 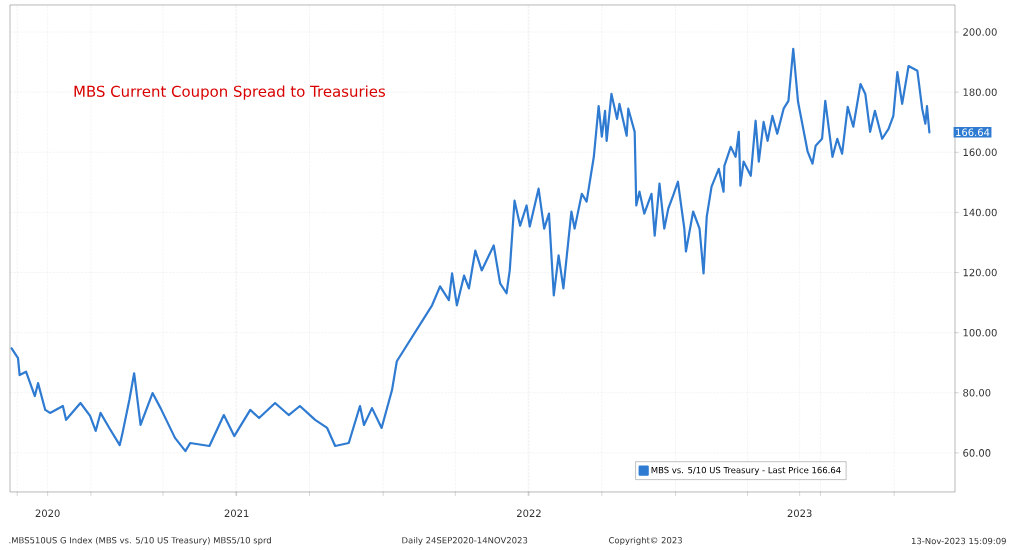 What do you see at coordinates (645, 541) in the screenshot?
I see `text: Copyright© 2023` at bounding box center [645, 541].